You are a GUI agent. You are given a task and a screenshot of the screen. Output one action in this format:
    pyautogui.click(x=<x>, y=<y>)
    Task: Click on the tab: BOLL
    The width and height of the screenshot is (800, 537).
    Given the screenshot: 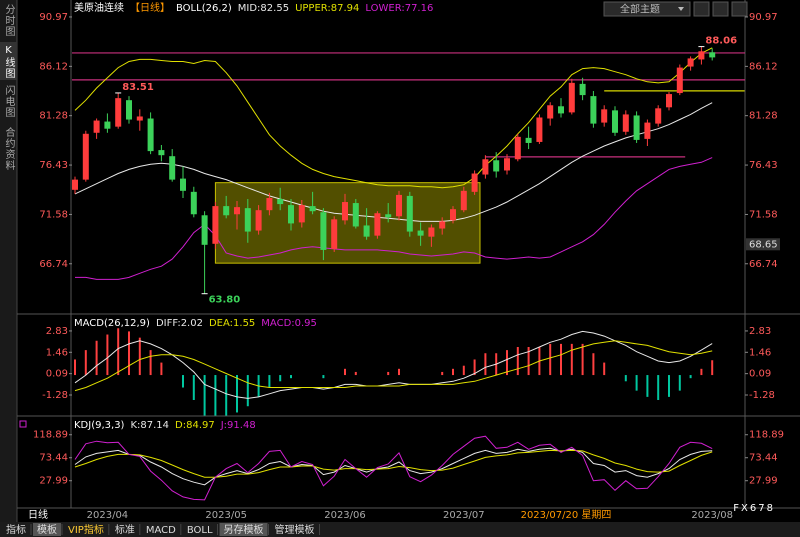 What is the action you would take?
    pyautogui.click(x=200, y=530)
    